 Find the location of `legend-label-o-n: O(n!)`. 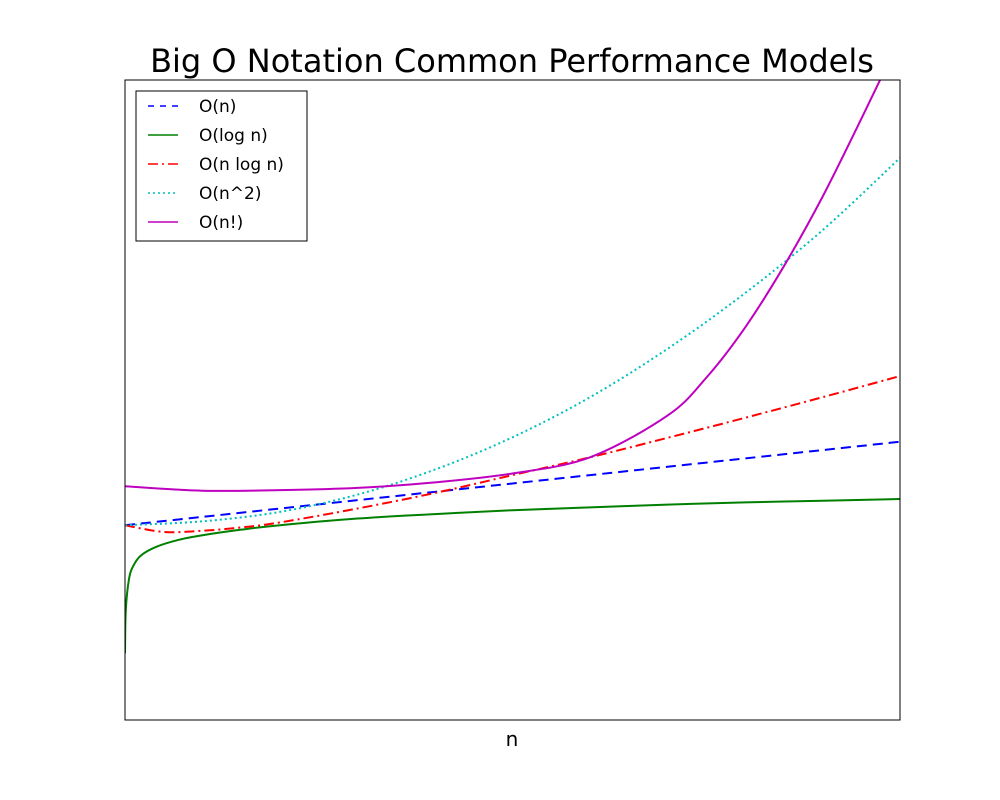

legend-label-o-n: O(n!) is located at coordinates (221, 223).